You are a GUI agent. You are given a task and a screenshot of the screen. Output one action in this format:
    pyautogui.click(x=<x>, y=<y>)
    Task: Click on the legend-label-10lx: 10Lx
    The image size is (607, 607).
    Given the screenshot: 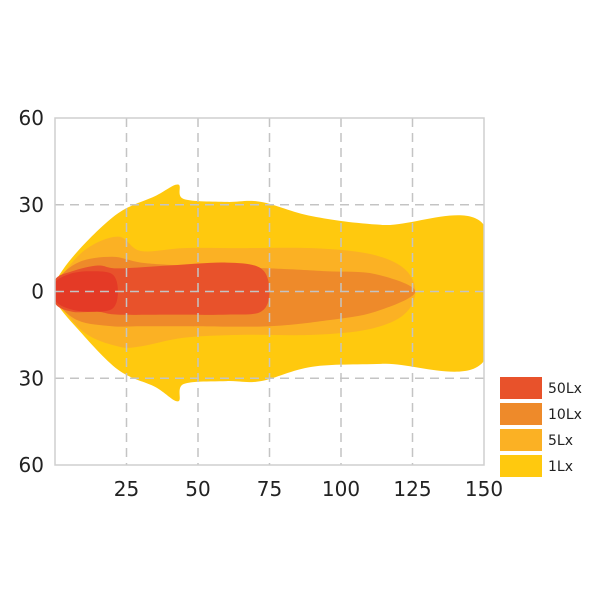 What is the action you would take?
    pyautogui.click(x=565, y=415)
    